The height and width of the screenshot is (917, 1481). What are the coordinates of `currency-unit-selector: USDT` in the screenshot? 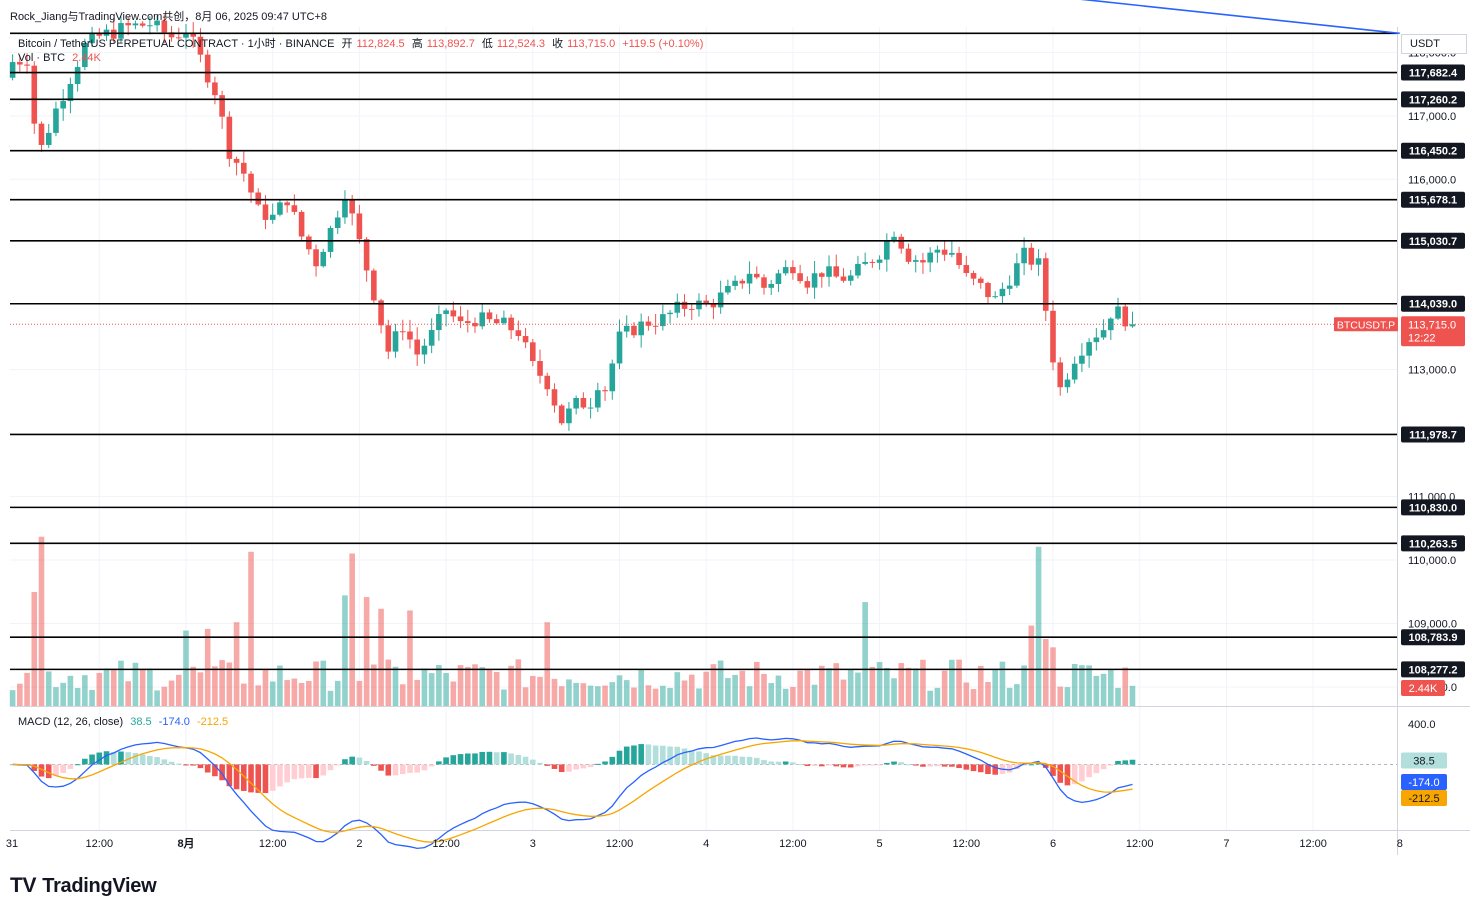 It's located at (1434, 44).